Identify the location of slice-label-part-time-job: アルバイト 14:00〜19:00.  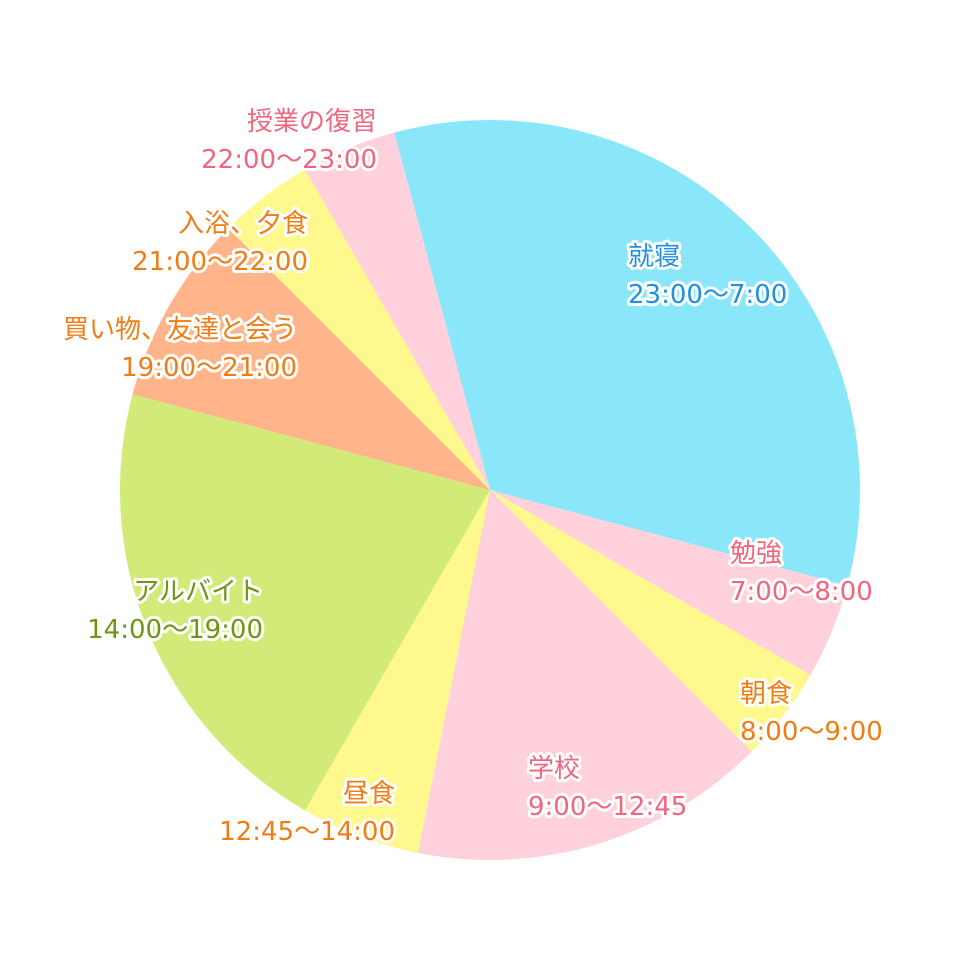
(175, 611).